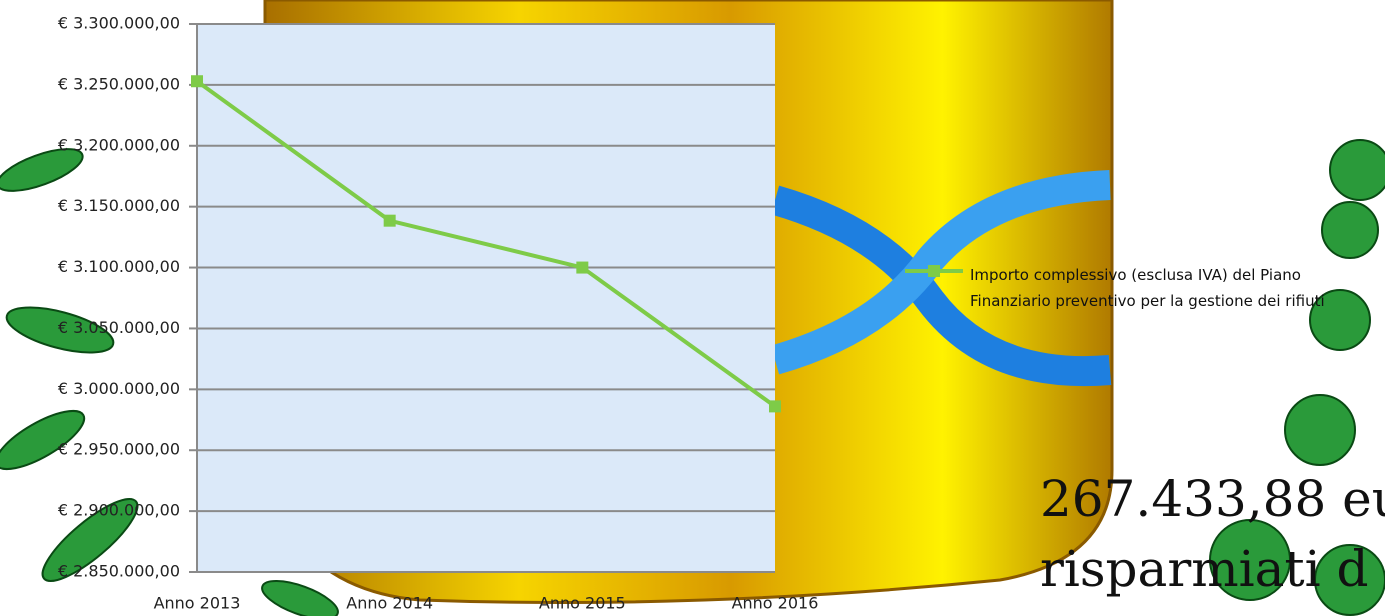 This screenshot has height=616, width=1385. What do you see at coordinates (119, 327) in the screenshot?
I see `y-tick-label: € 3.050.000,00` at bounding box center [119, 327].